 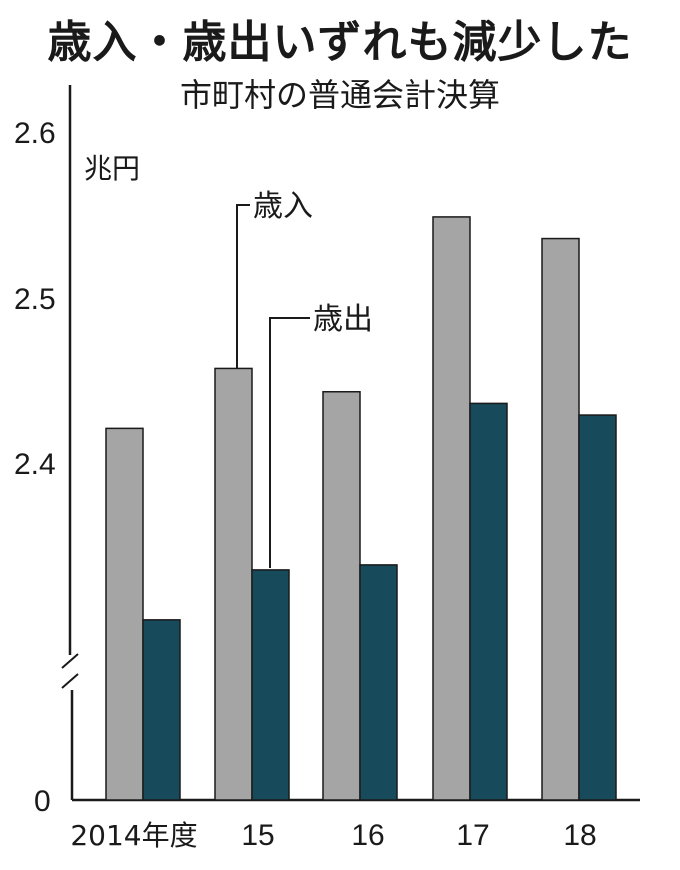 I want to click on legend-leader-revenue, so click(x=243, y=286).